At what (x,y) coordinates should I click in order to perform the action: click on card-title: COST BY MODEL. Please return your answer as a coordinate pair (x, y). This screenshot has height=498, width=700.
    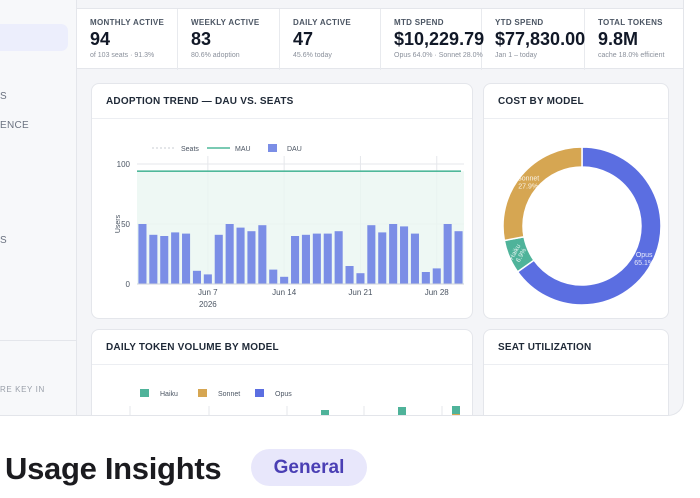
    Looking at the image, I should click on (576, 101).